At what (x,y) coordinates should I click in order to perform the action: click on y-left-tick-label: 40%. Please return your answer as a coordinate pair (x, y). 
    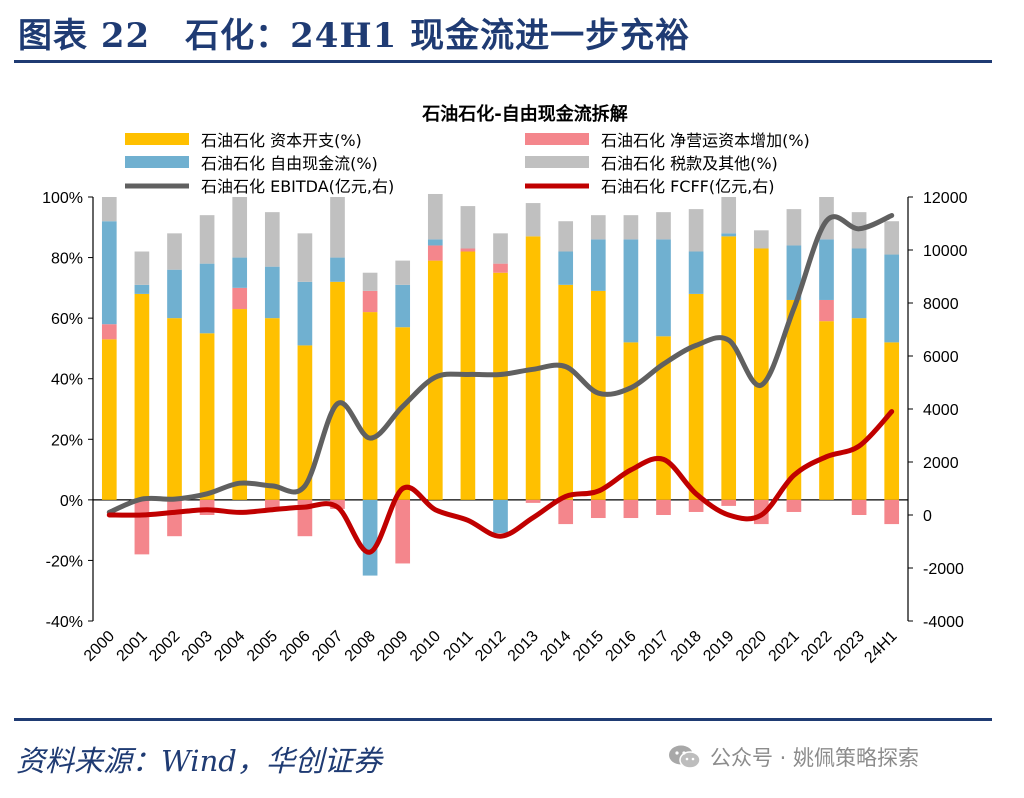
    Looking at the image, I should click on (67, 380).